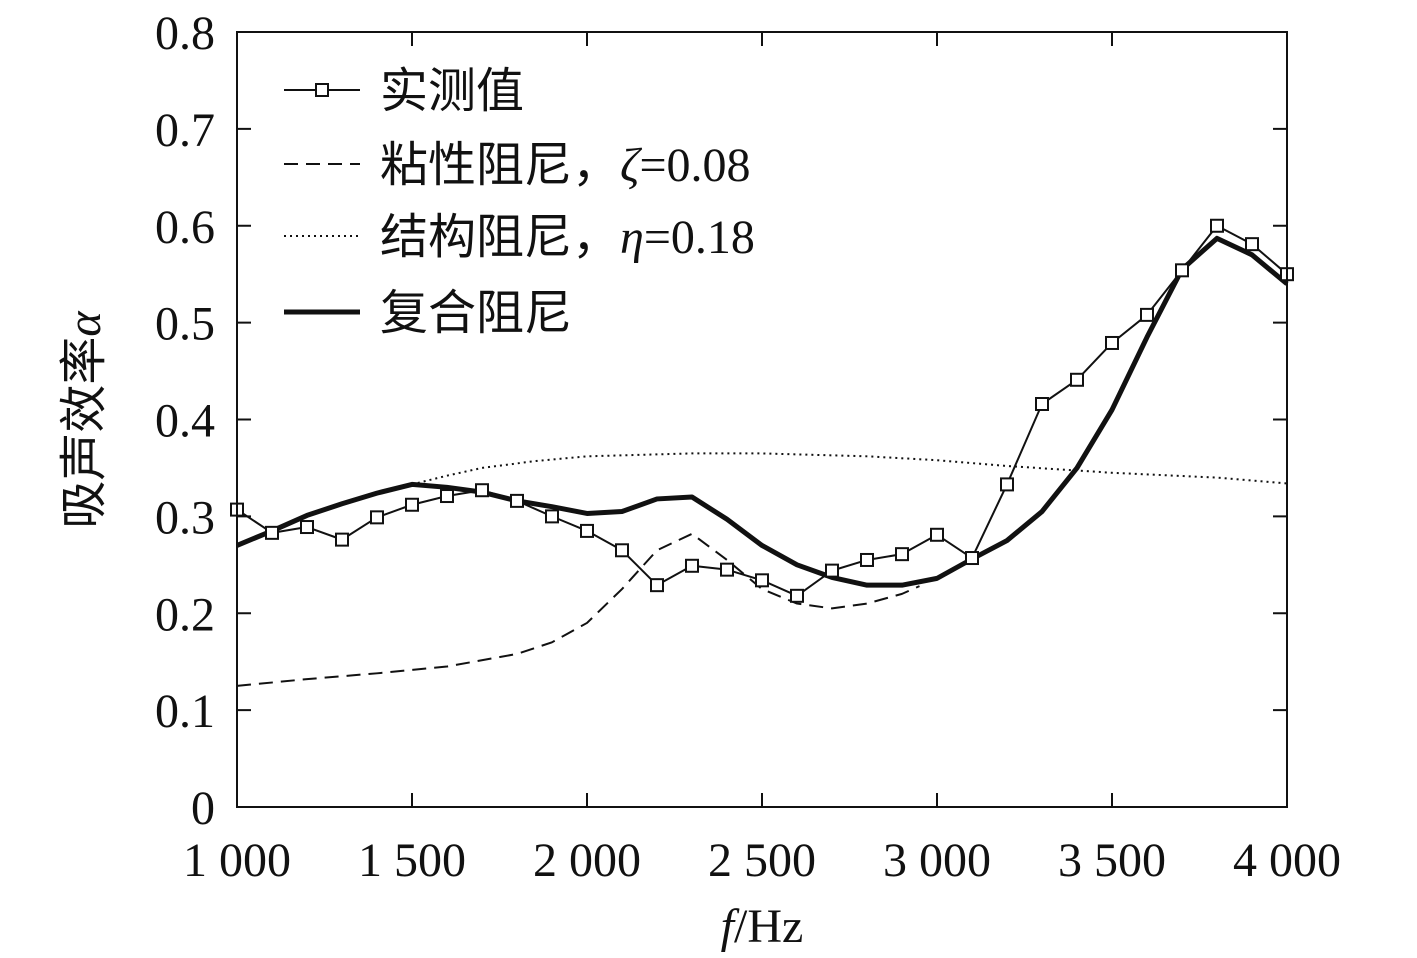 This screenshot has height=958, width=1417. I want to click on square-marker-icon, so click(322, 90).